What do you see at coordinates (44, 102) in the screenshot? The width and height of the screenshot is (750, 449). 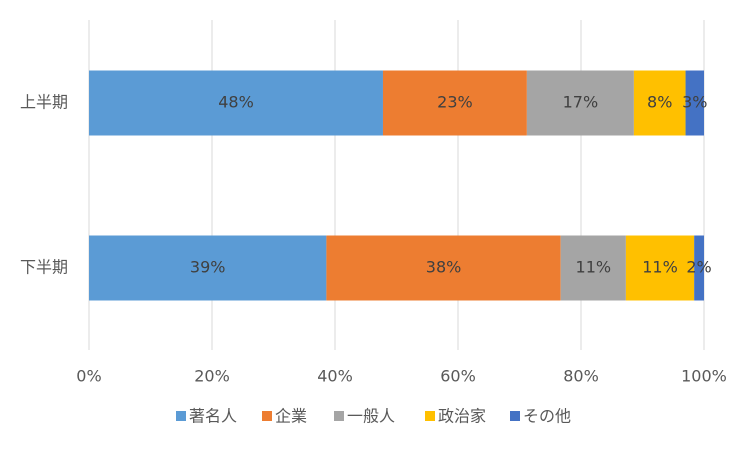 I see `y-tick-label: 上半期` at bounding box center [44, 102].